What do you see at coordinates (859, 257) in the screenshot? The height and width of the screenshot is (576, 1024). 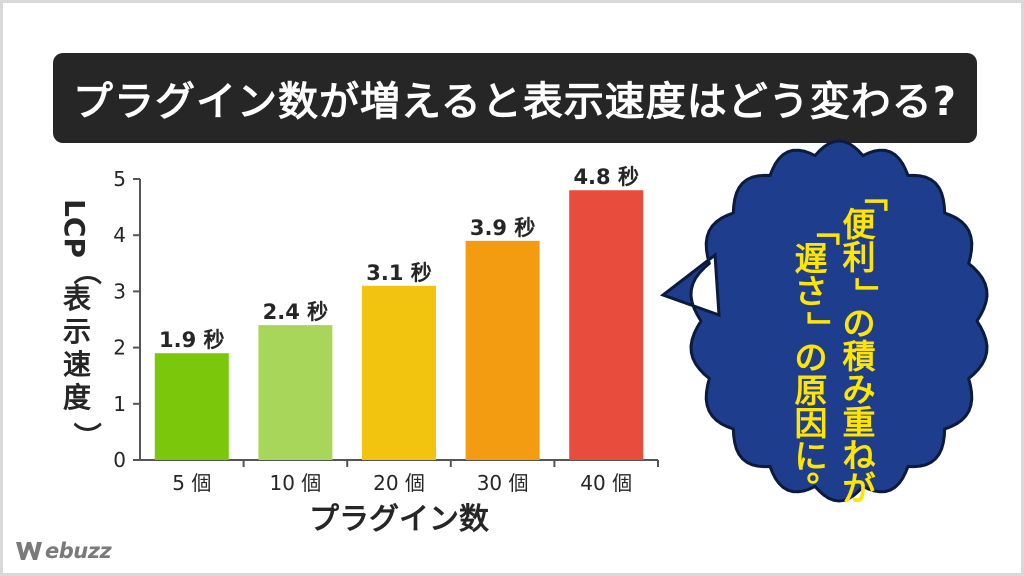 I see `bubble-glyph: 利` at bounding box center [859, 257].